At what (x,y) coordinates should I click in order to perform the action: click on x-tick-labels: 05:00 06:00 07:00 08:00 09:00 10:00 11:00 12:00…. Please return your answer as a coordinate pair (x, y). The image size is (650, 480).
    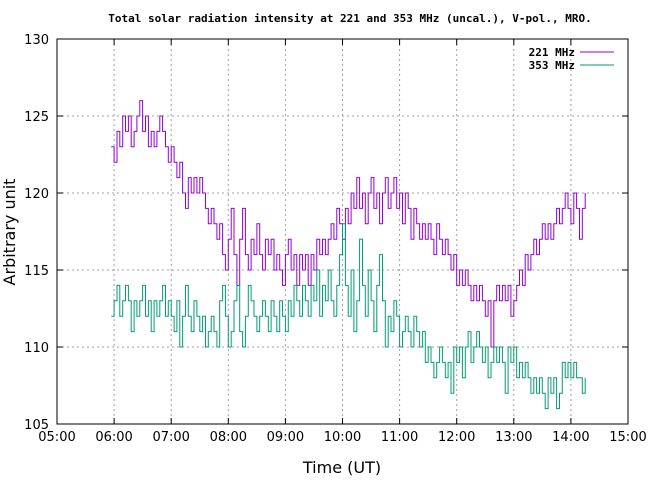
    Looking at the image, I should click on (342, 437).